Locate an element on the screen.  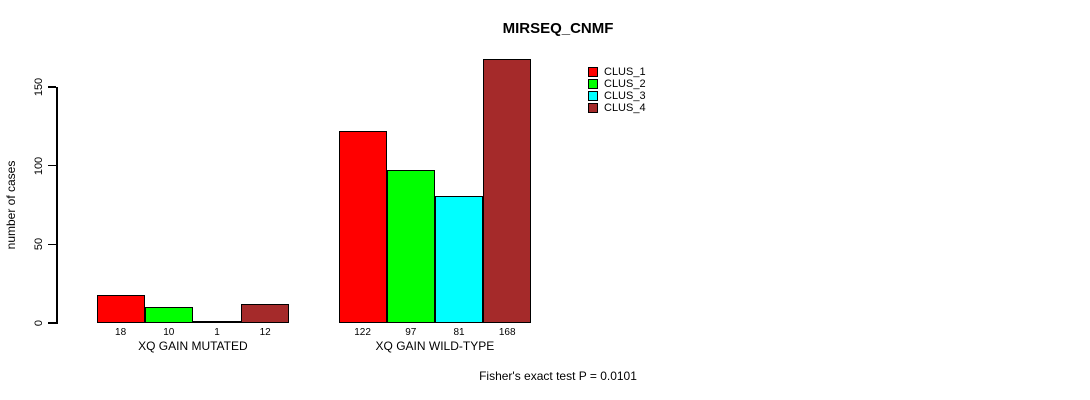
legend-item-clus_3: CLUS_3 is located at coordinates (617, 96).